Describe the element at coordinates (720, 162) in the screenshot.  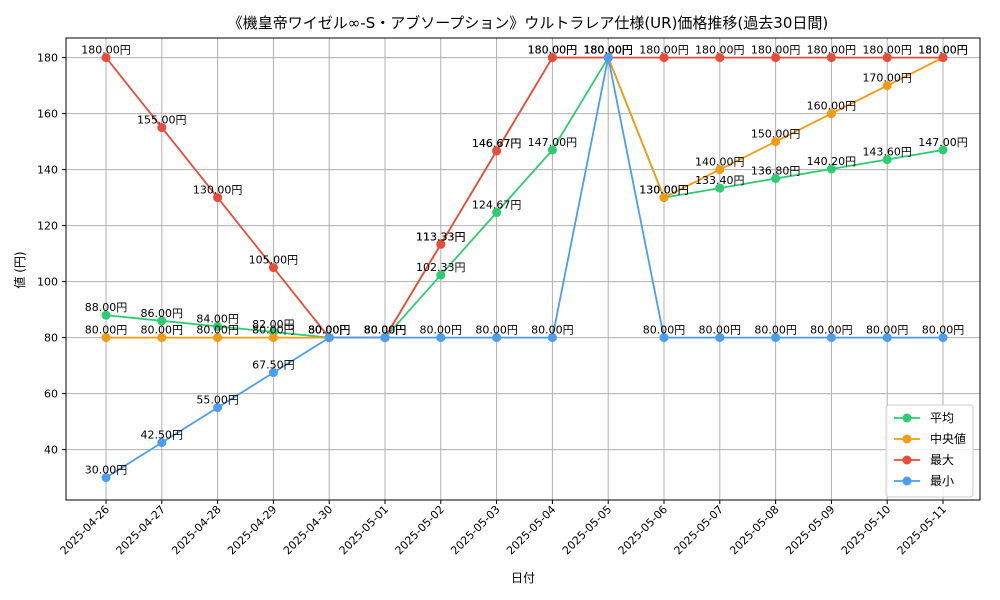
I see `data-label: 140.00円` at that location.